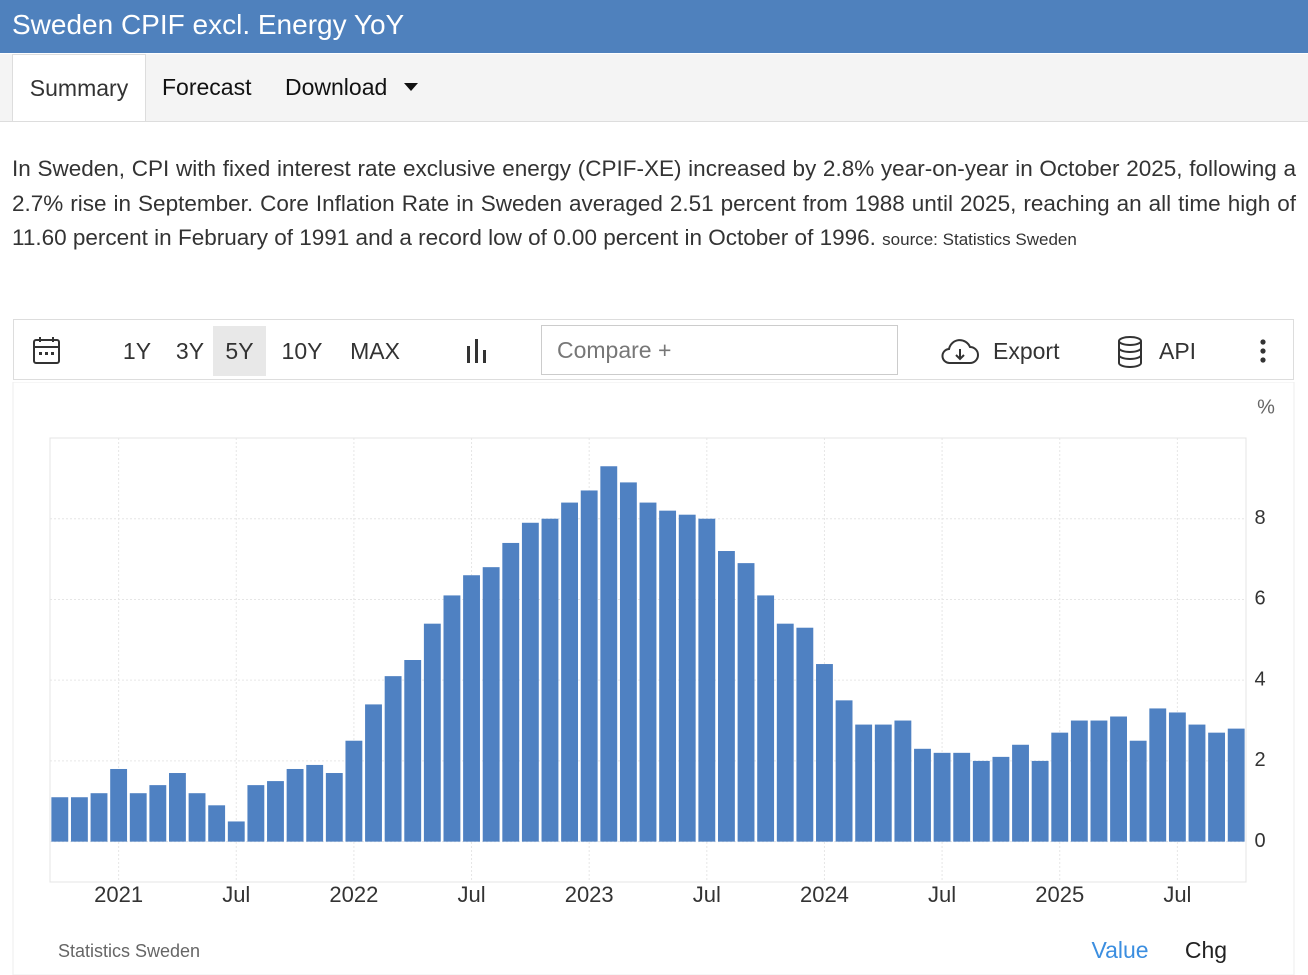 This screenshot has height=975, width=1308. Describe the element at coordinates (1259, 760) in the screenshot. I see `y-tick-label: 2` at that location.